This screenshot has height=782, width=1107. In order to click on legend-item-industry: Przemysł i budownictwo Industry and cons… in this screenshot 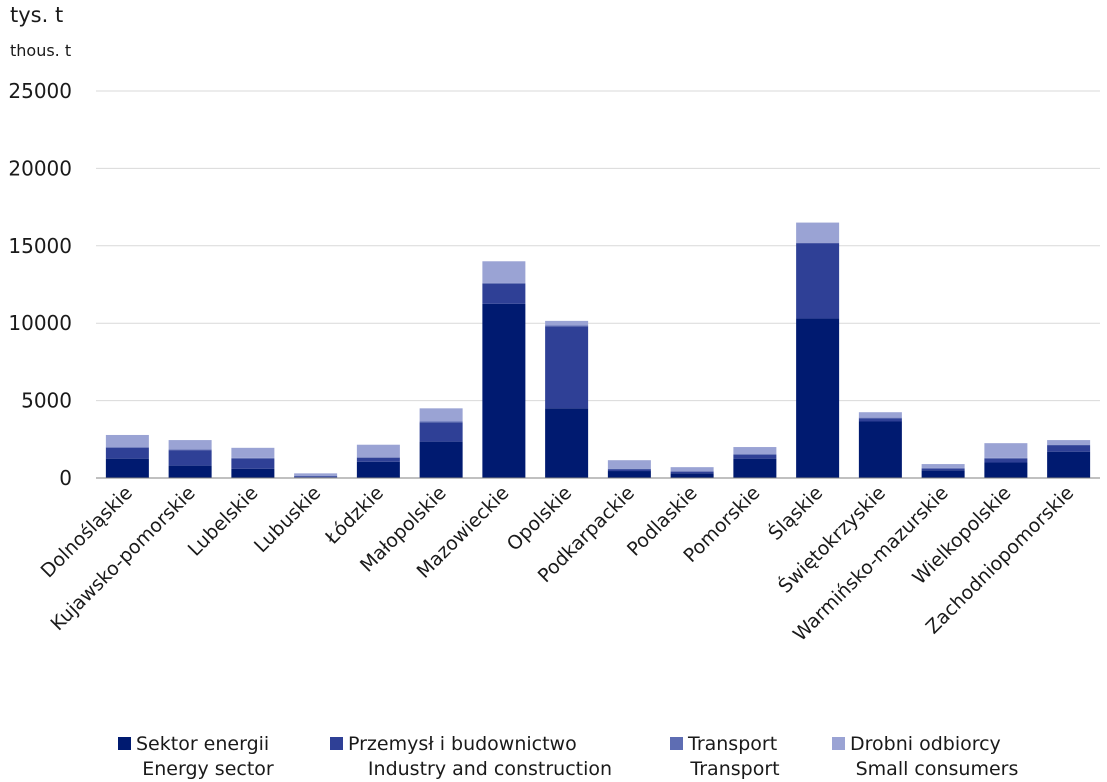, I will do `click(490, 757)`.